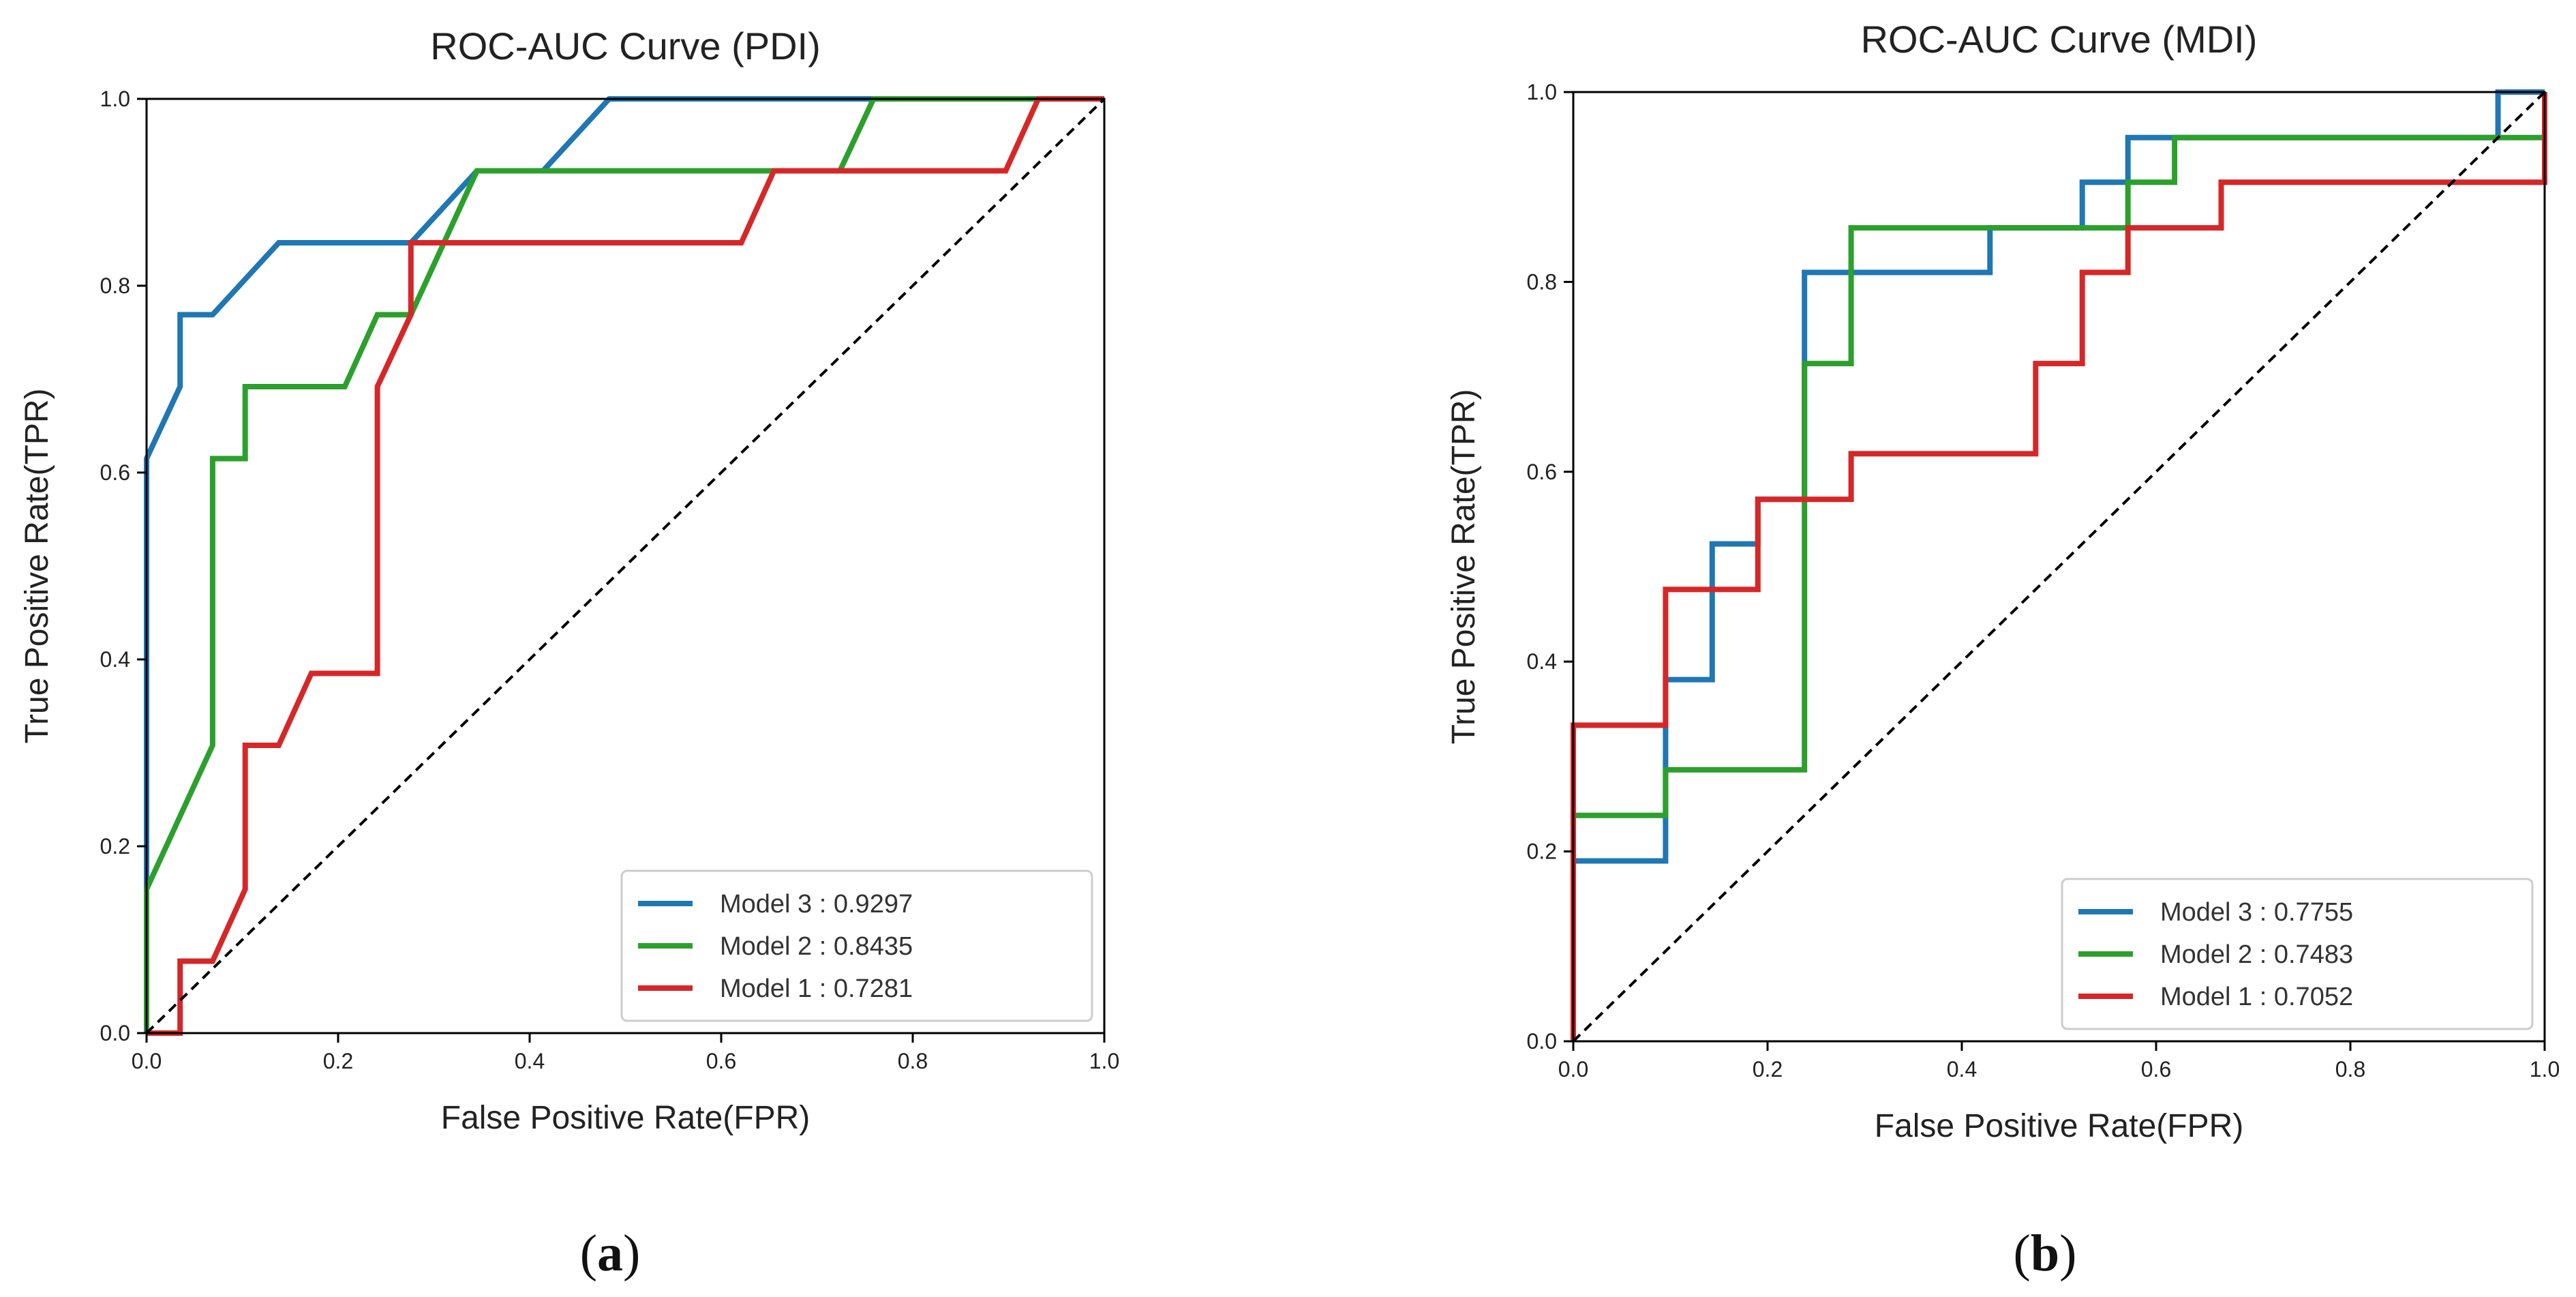 The height and width of the screenshot is (1297, 2576). I want to click on panel-label-a: (a), so click(610, 1254).